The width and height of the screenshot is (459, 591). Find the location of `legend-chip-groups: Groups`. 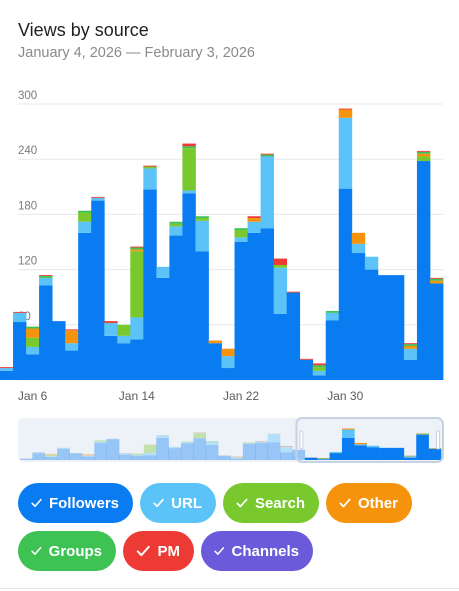

legend-chip-groups: Groups is located at coordinates (67, 551).